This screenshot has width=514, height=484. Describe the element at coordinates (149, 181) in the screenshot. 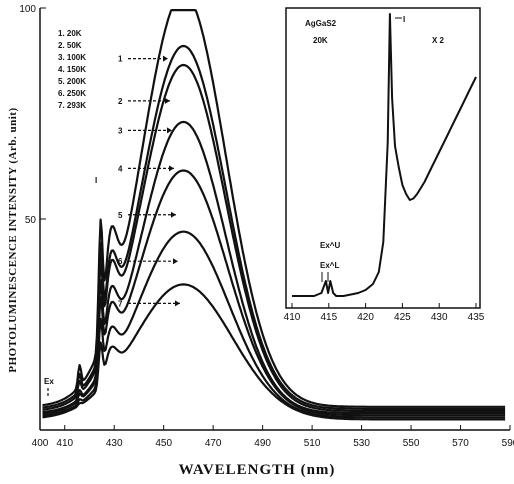

I see `curve-labels: 1 2 3 4 5 6 7` at that location.